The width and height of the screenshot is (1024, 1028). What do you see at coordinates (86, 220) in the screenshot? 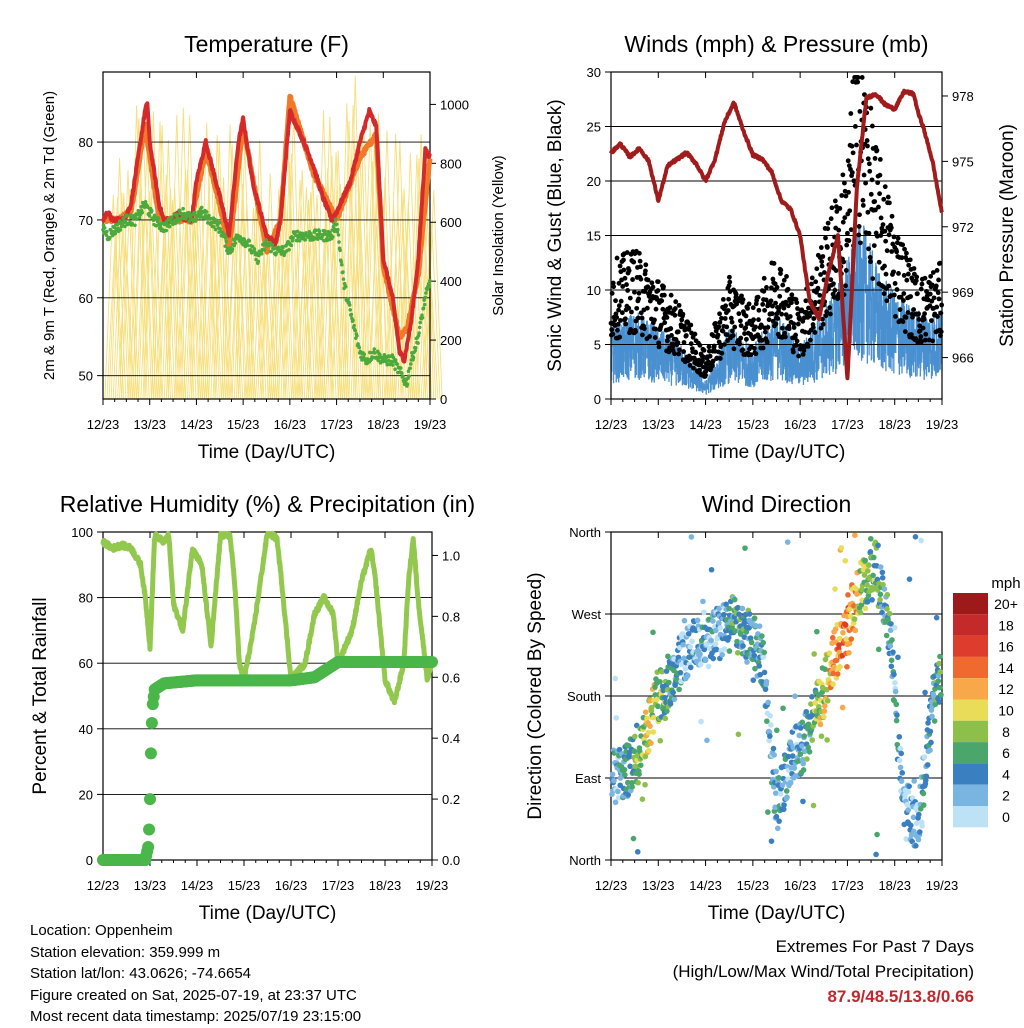
I see `y-tick-label: 70` at bounding box center [86, 220].